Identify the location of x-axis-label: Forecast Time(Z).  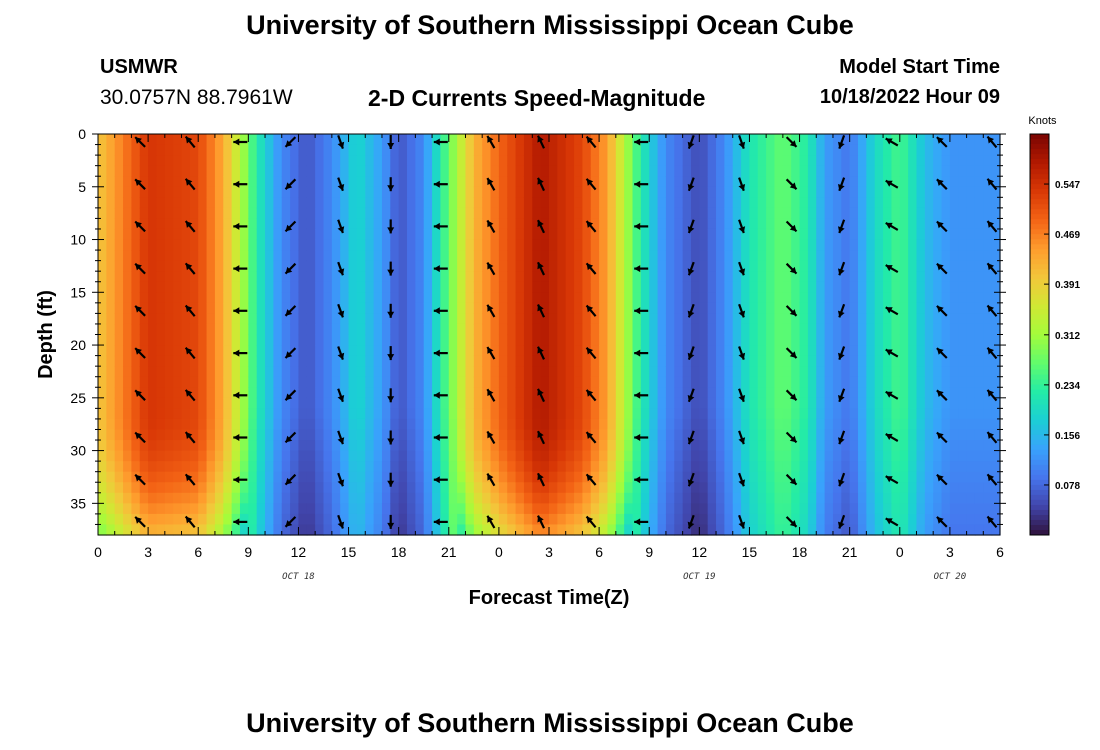
(549, 598).